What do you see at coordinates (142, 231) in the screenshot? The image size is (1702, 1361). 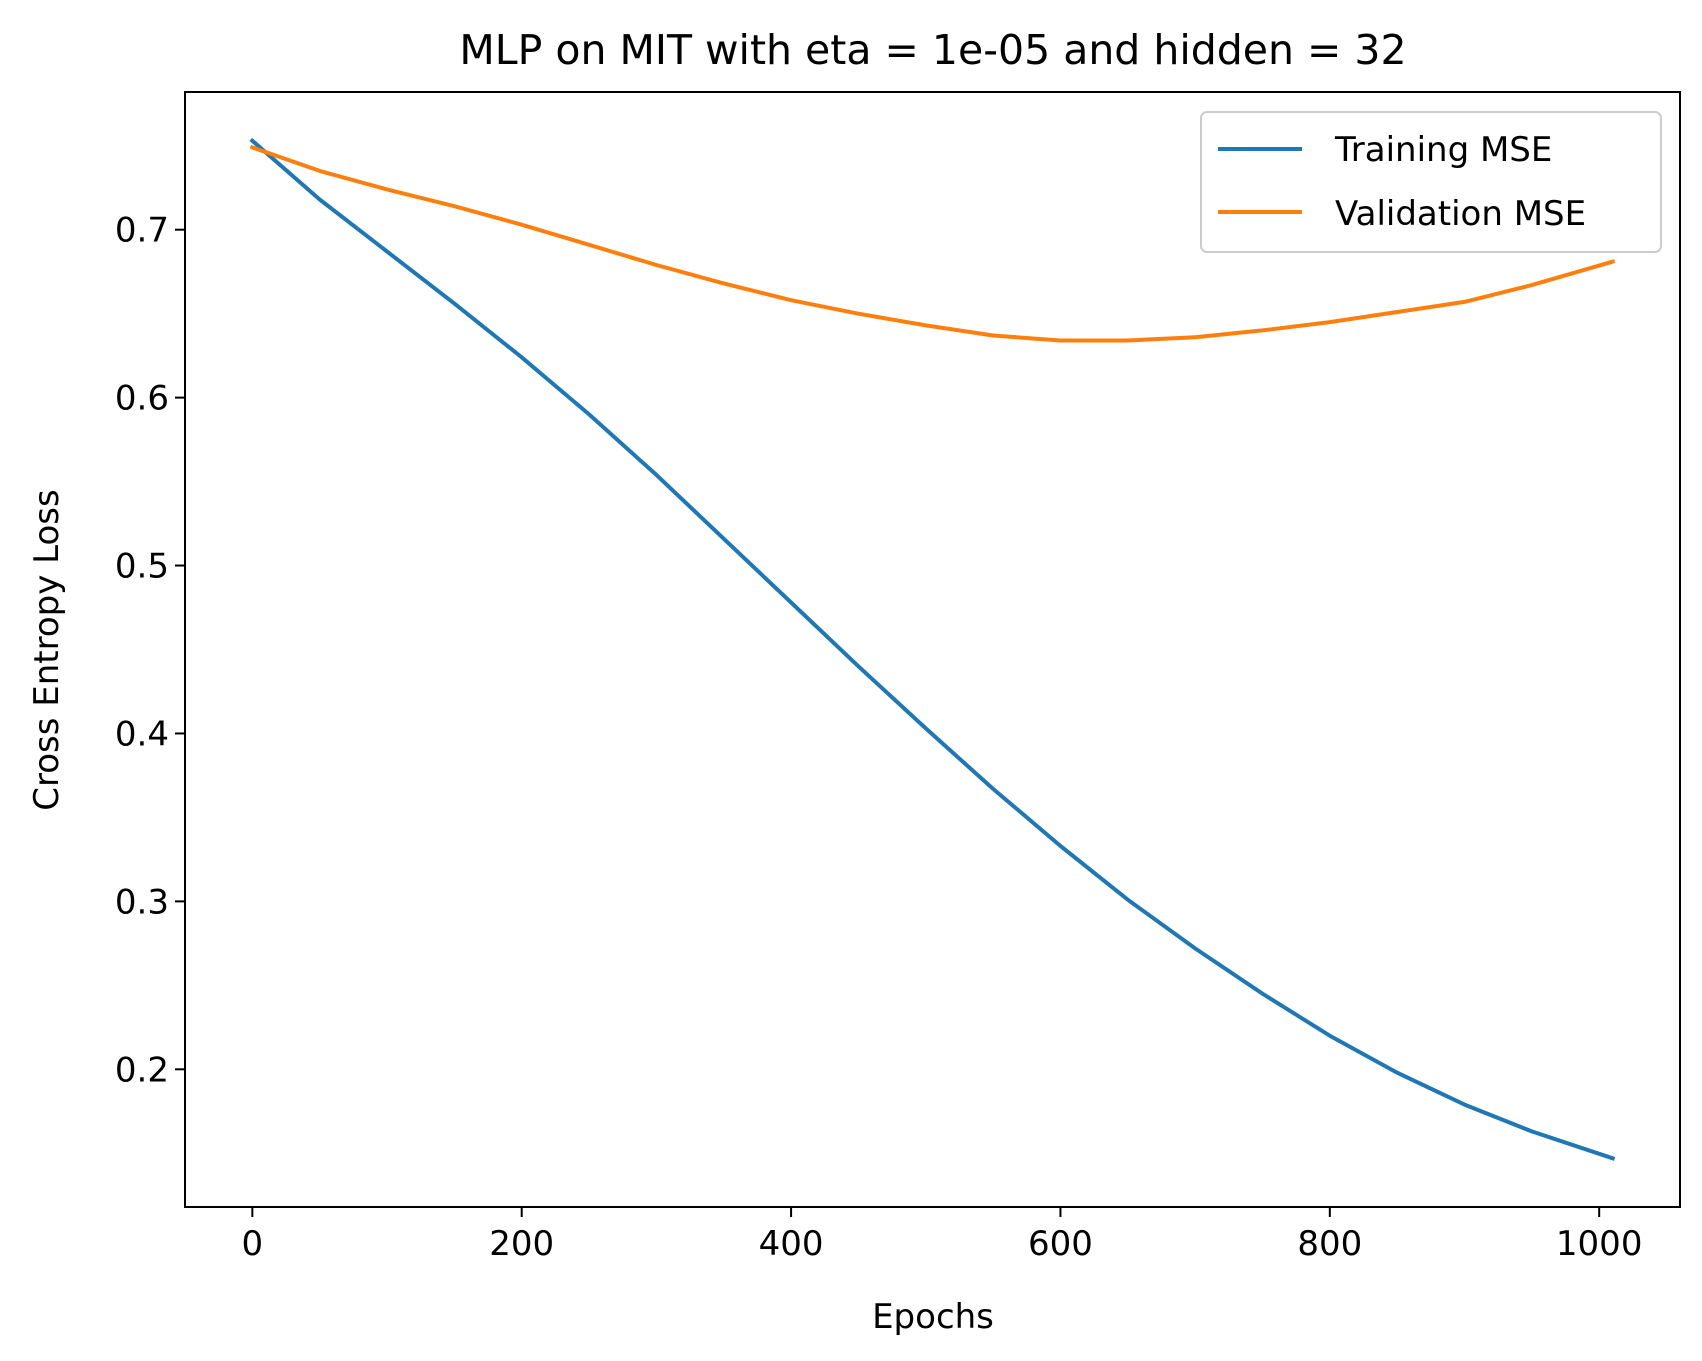 I see `y-tick-label: 0.7` at bounding box center [142, 231].